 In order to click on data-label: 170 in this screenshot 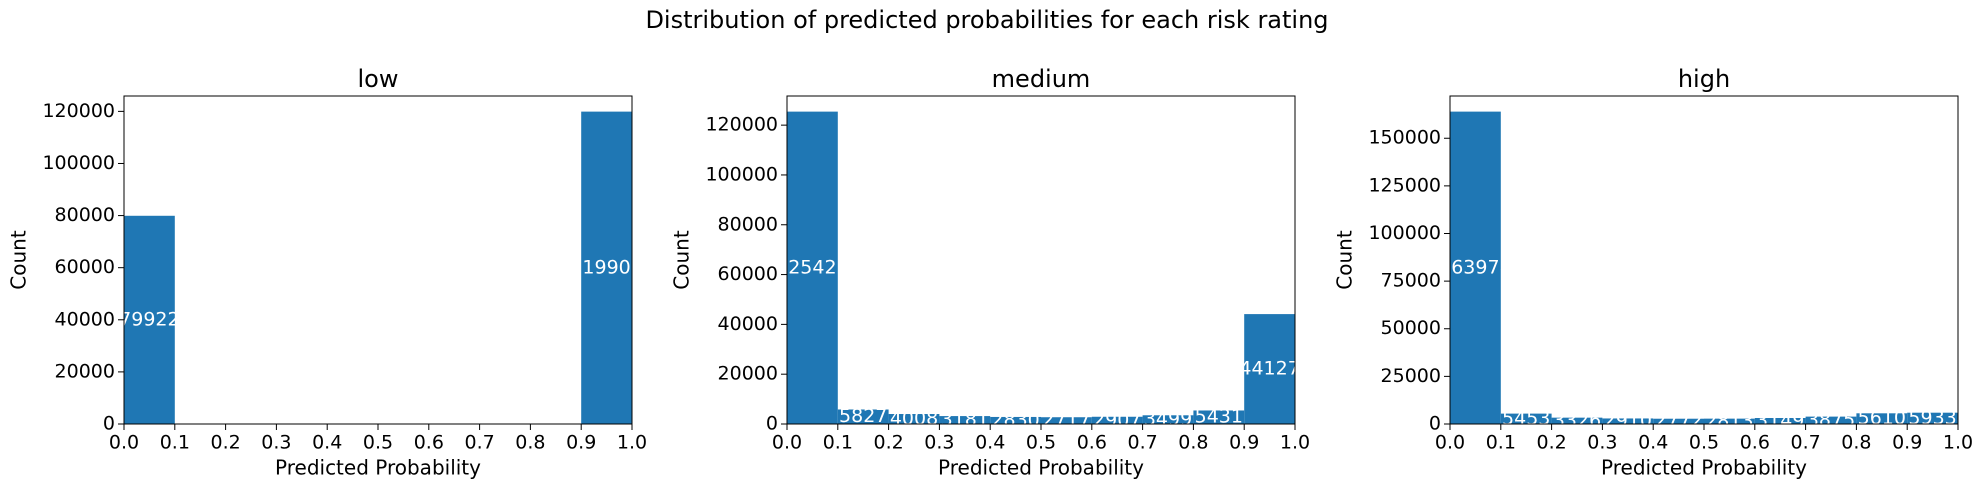, I will do `click(200, 423)`.